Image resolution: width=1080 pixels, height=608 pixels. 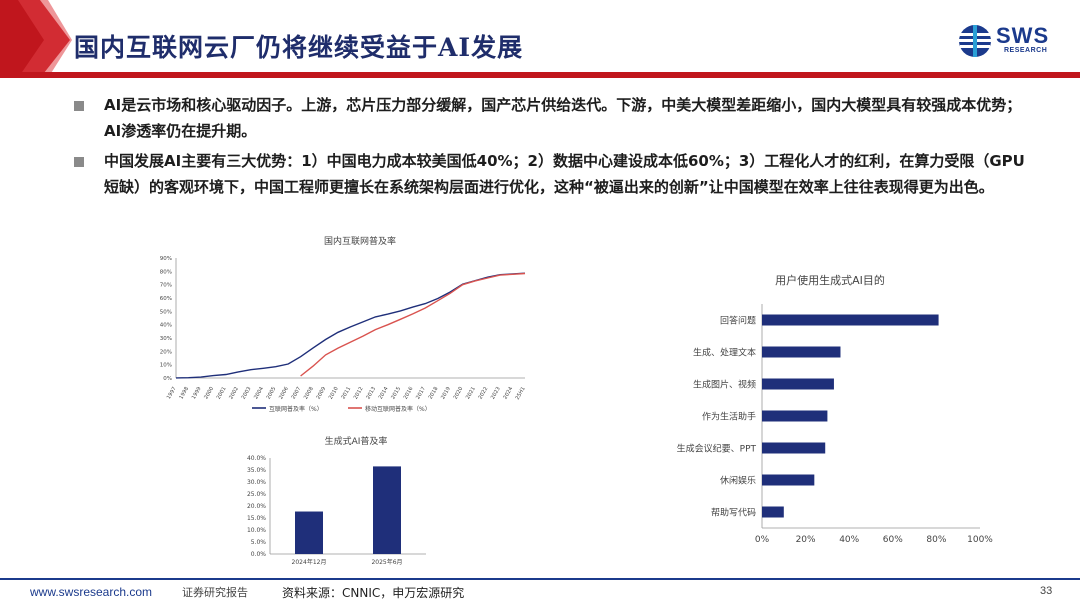 What do you see at coordinates (446, 393) in the screenshot?
I see `x-tick-label: 2019` at bounding box center [446, 393].